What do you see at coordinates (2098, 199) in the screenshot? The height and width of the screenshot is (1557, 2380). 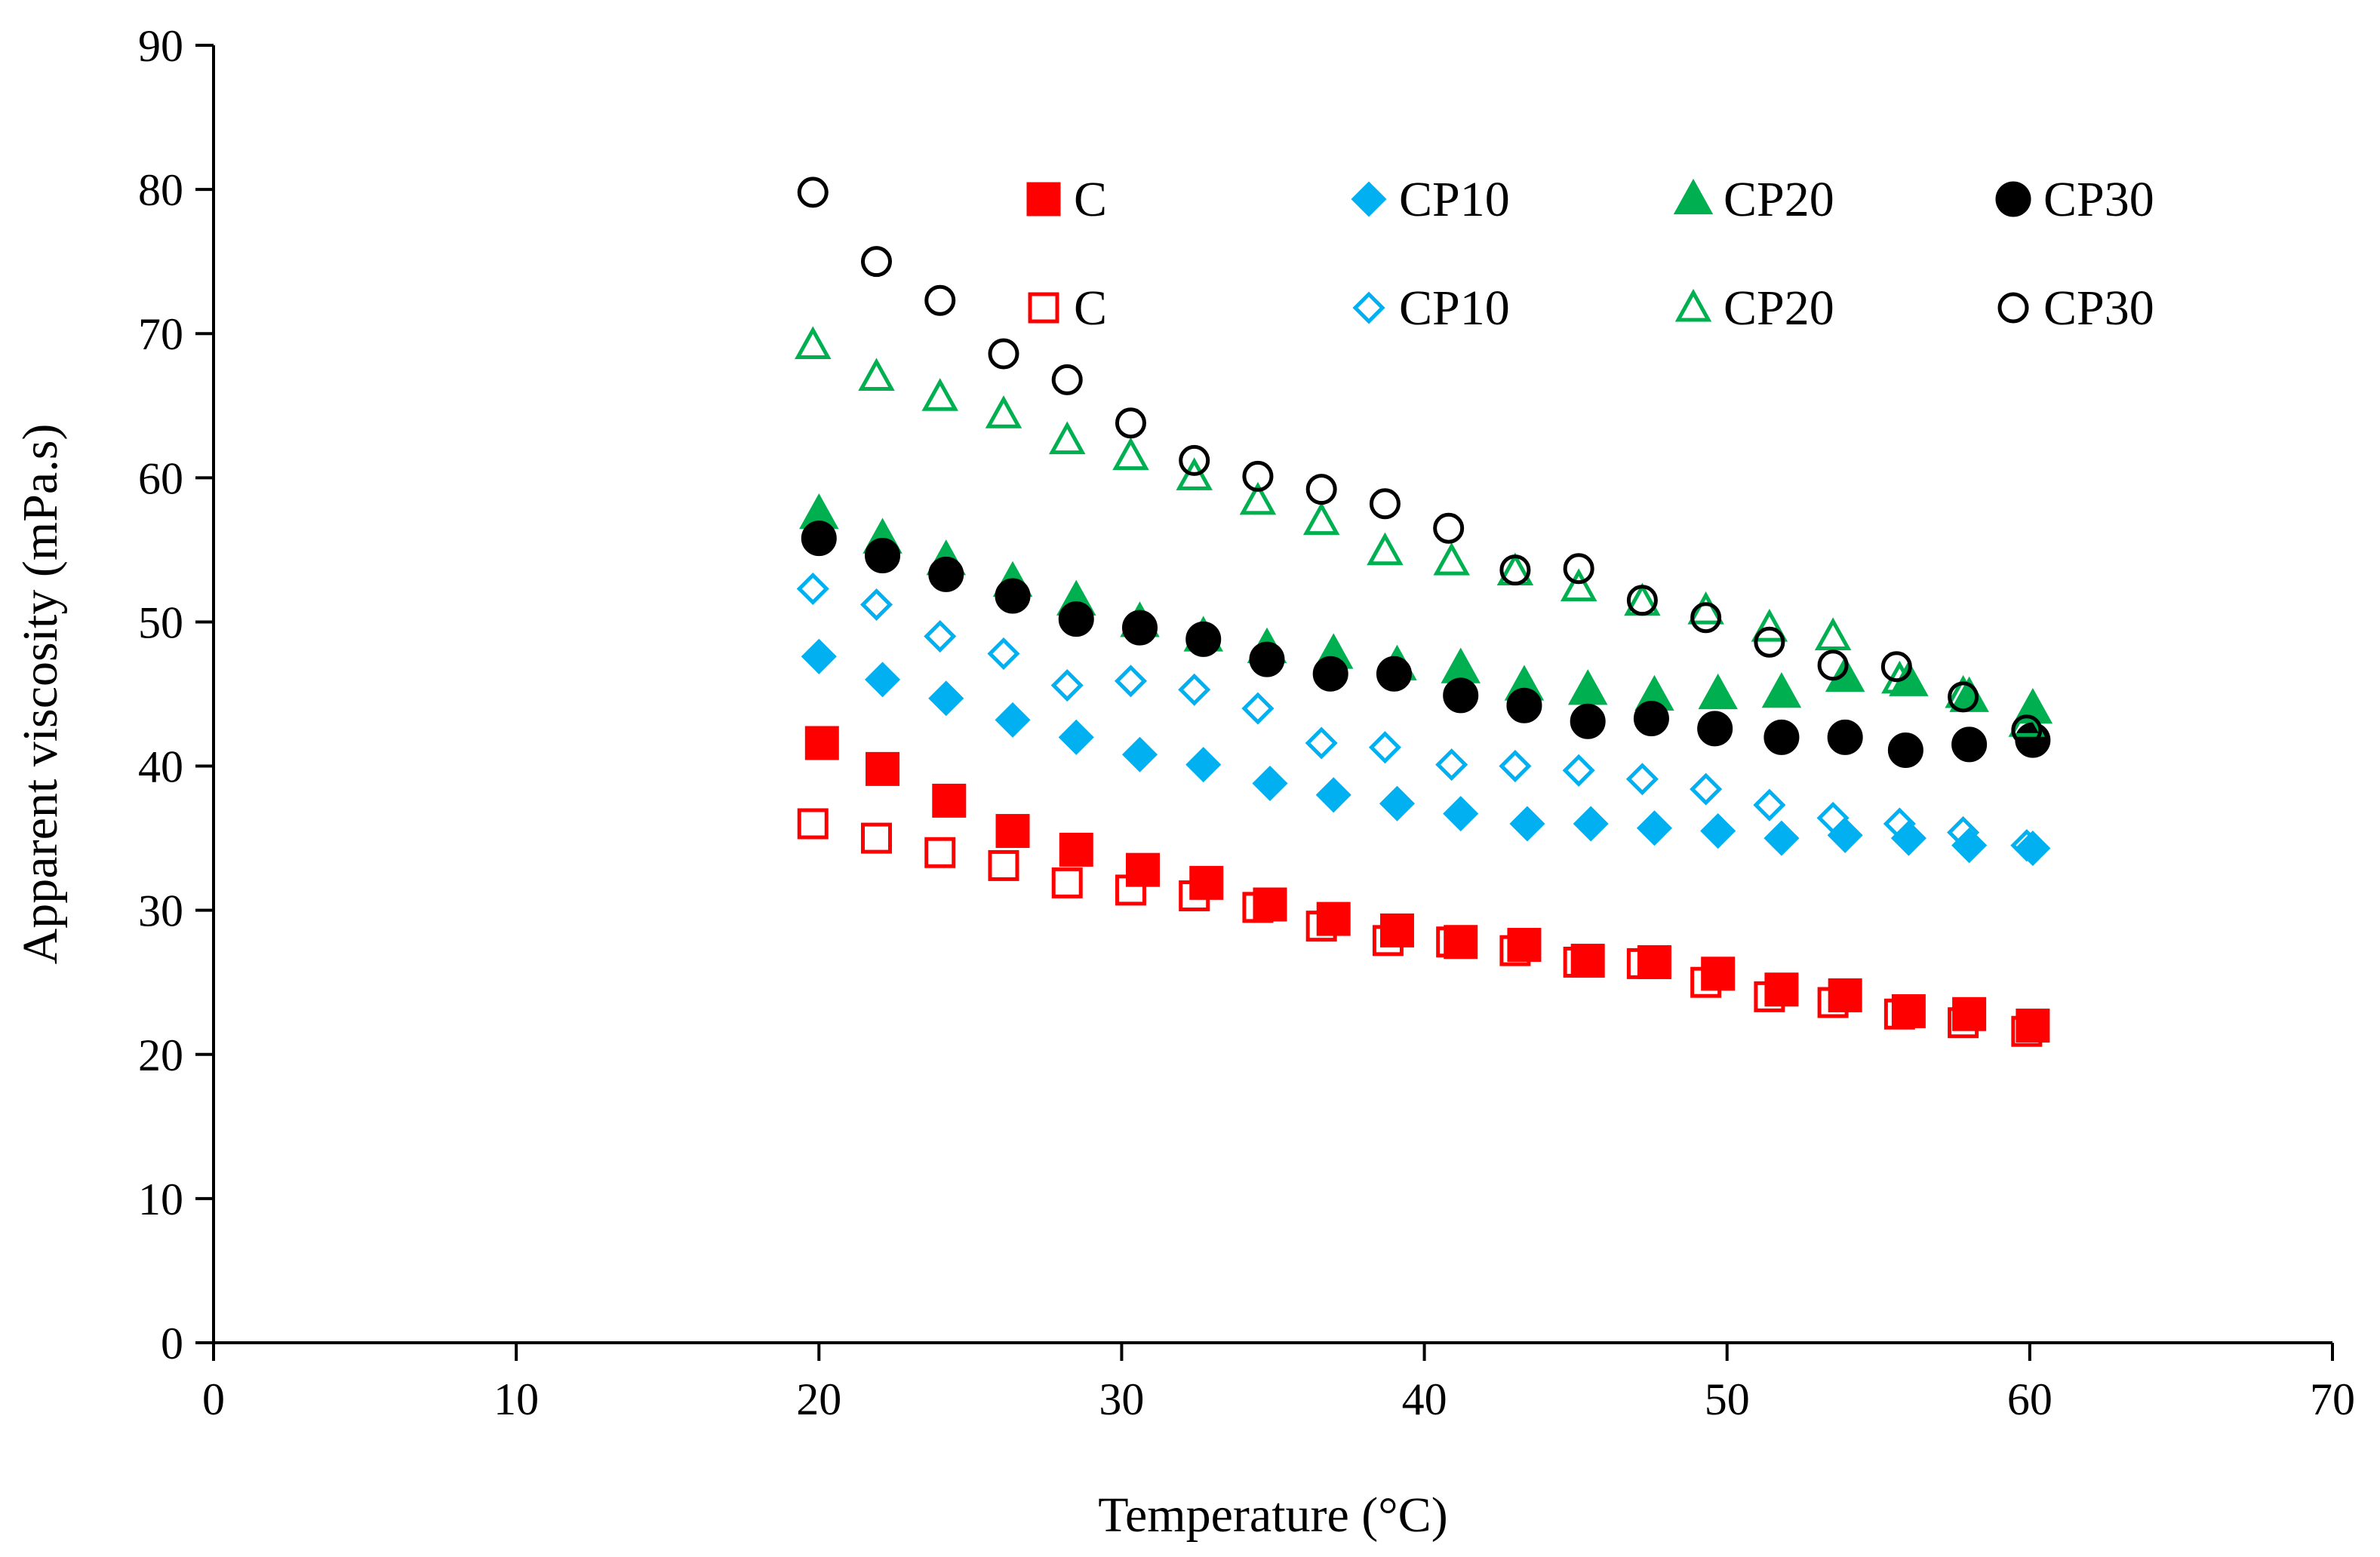 I see `legend-label: CP30` at bounding box center [2098, 199].